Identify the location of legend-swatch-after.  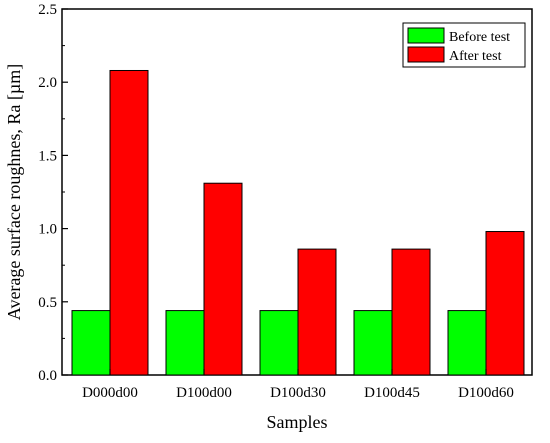
(426, 54).